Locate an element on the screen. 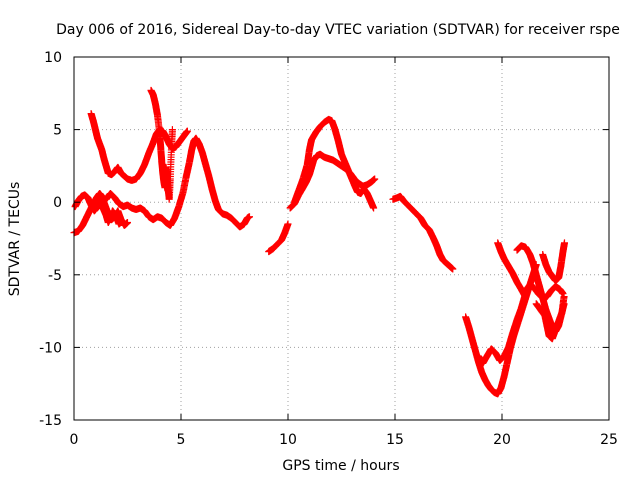 The width and height of the screenshot is (640, 480). x-tick-label: 20 is located at coordinates (502, 440).